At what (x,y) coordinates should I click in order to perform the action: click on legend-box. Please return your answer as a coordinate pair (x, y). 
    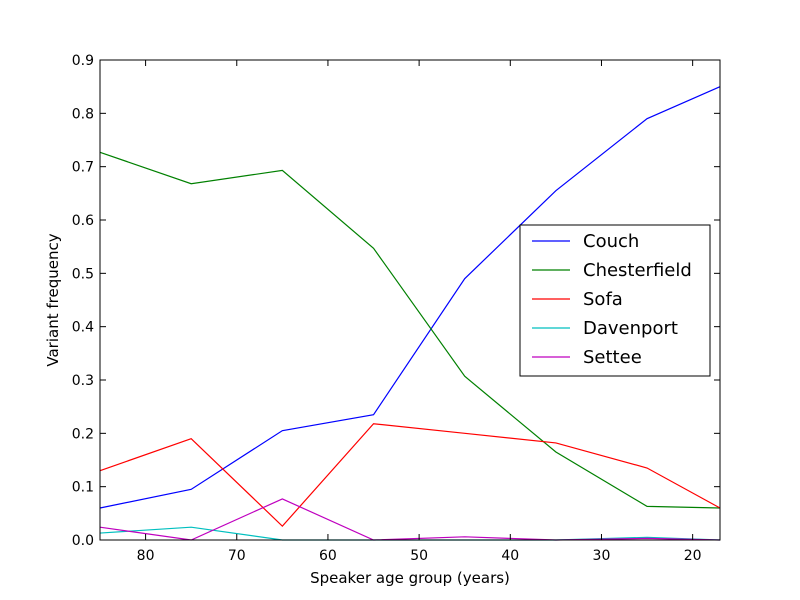
    Looking at the image, I should click on (615, 300).